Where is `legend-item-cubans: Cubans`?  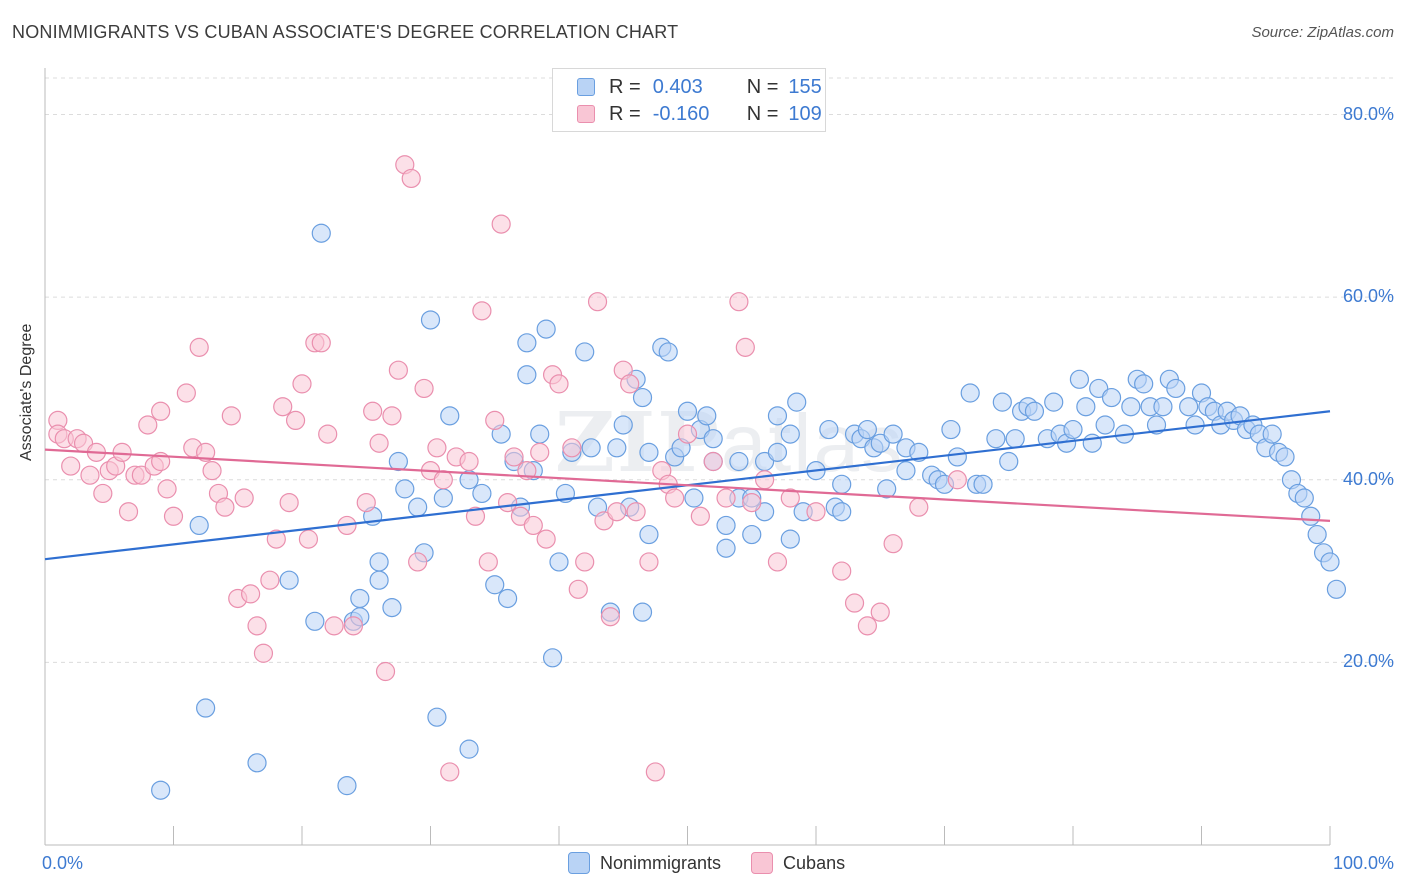 legend-item-cubans: Cubans is located at coordinates (798, 863).